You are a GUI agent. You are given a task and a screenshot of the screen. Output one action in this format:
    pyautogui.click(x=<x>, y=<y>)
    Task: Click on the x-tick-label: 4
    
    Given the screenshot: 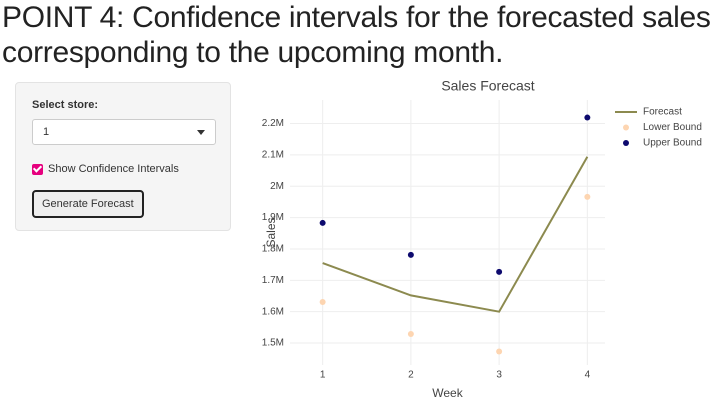 What is the action you would take?
    pyautogui.click(x=588, y=375)
    